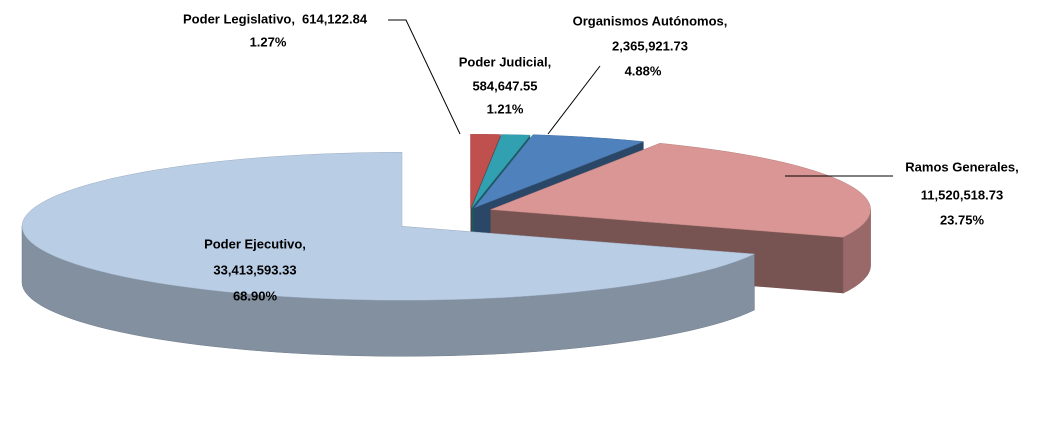 The height and width of the screenshot is (433, 1039). I want to click on slice-label: Poder Judicial,, so click(505, 61).